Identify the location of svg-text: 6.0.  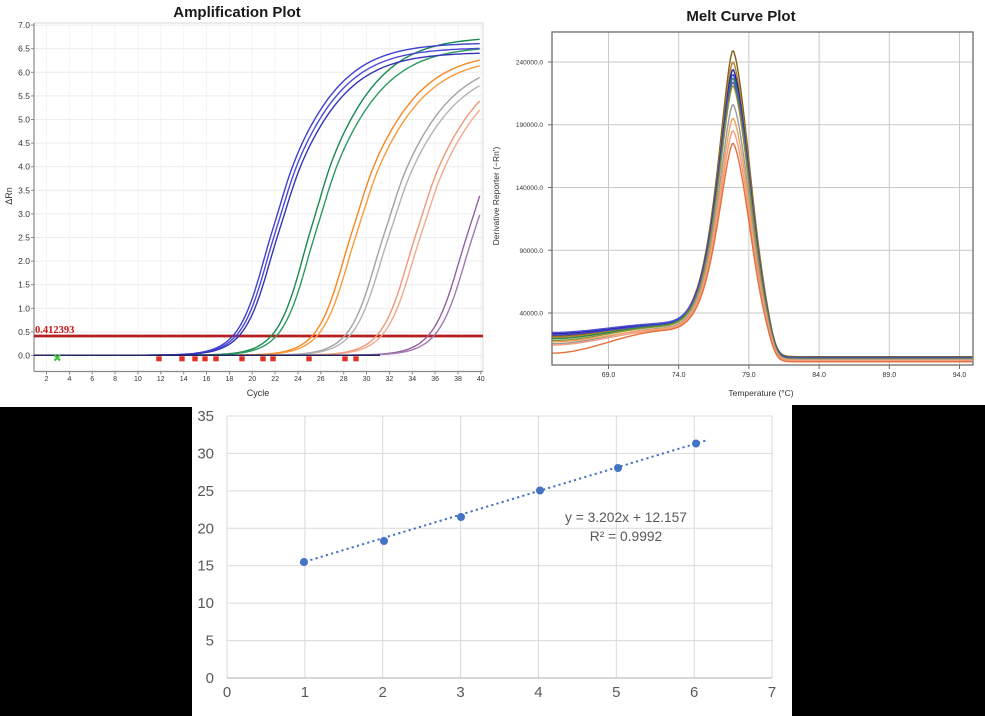
(24, 72).